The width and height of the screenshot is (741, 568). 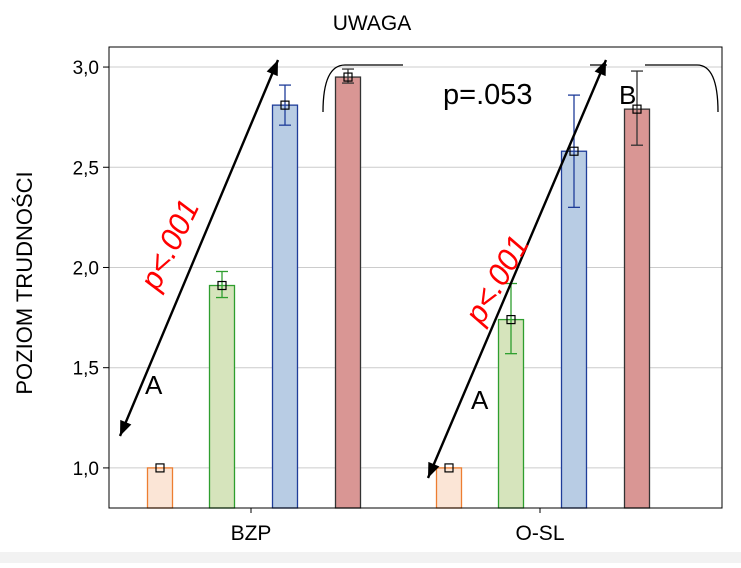 I want to click on bracket-right, so click(x=682, y=88).